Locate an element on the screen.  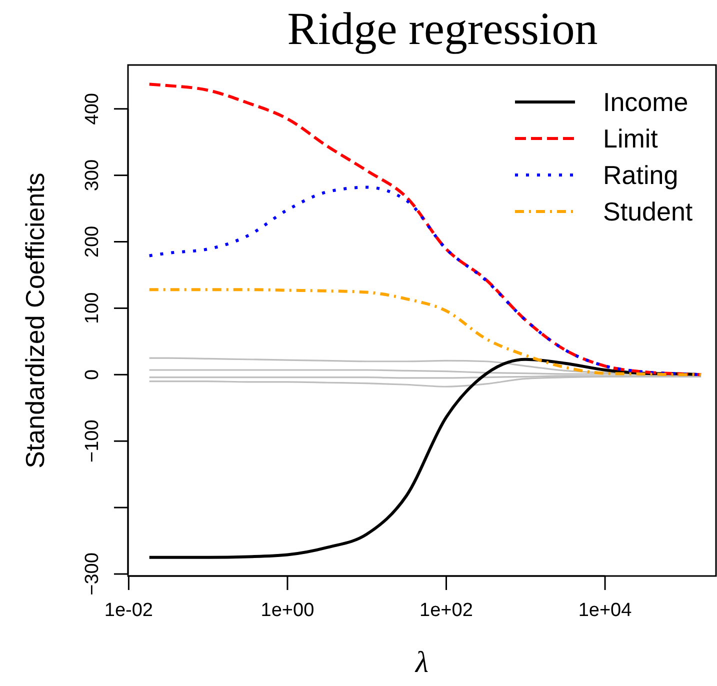
legend-label: Student is located at coordinates (648, 211).